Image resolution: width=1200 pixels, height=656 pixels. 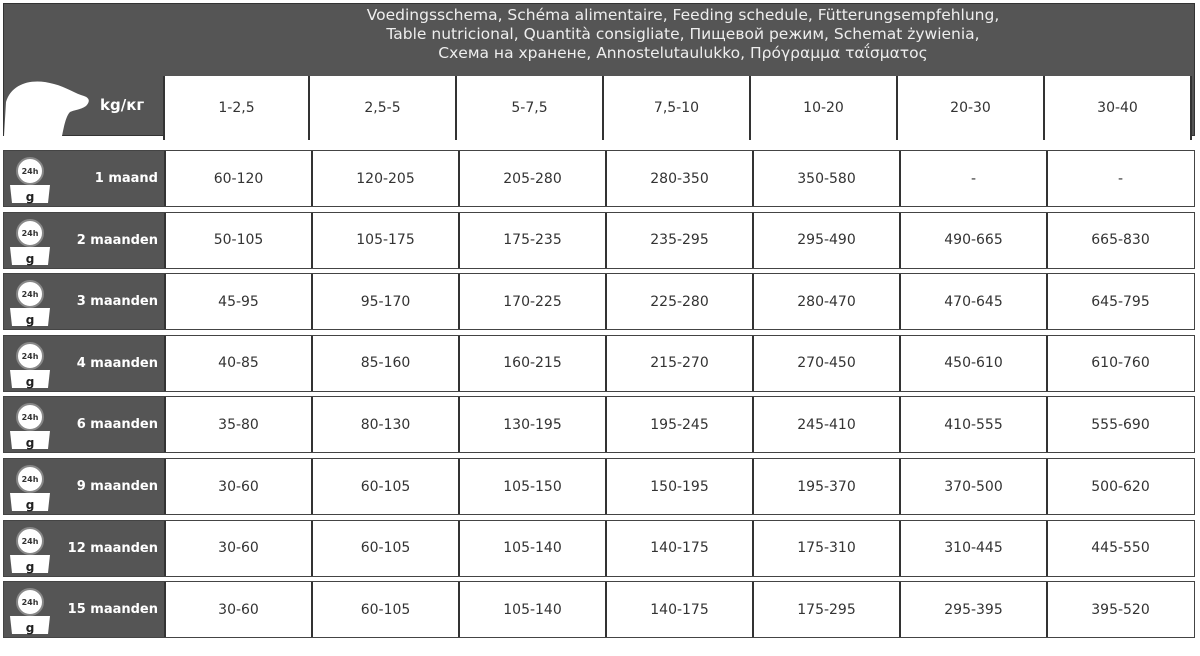 What do you see at coordinates (825, 178) in the screenshot?
I see `feeding-amount-cell: 350-580` at bounding box center [825, 178].